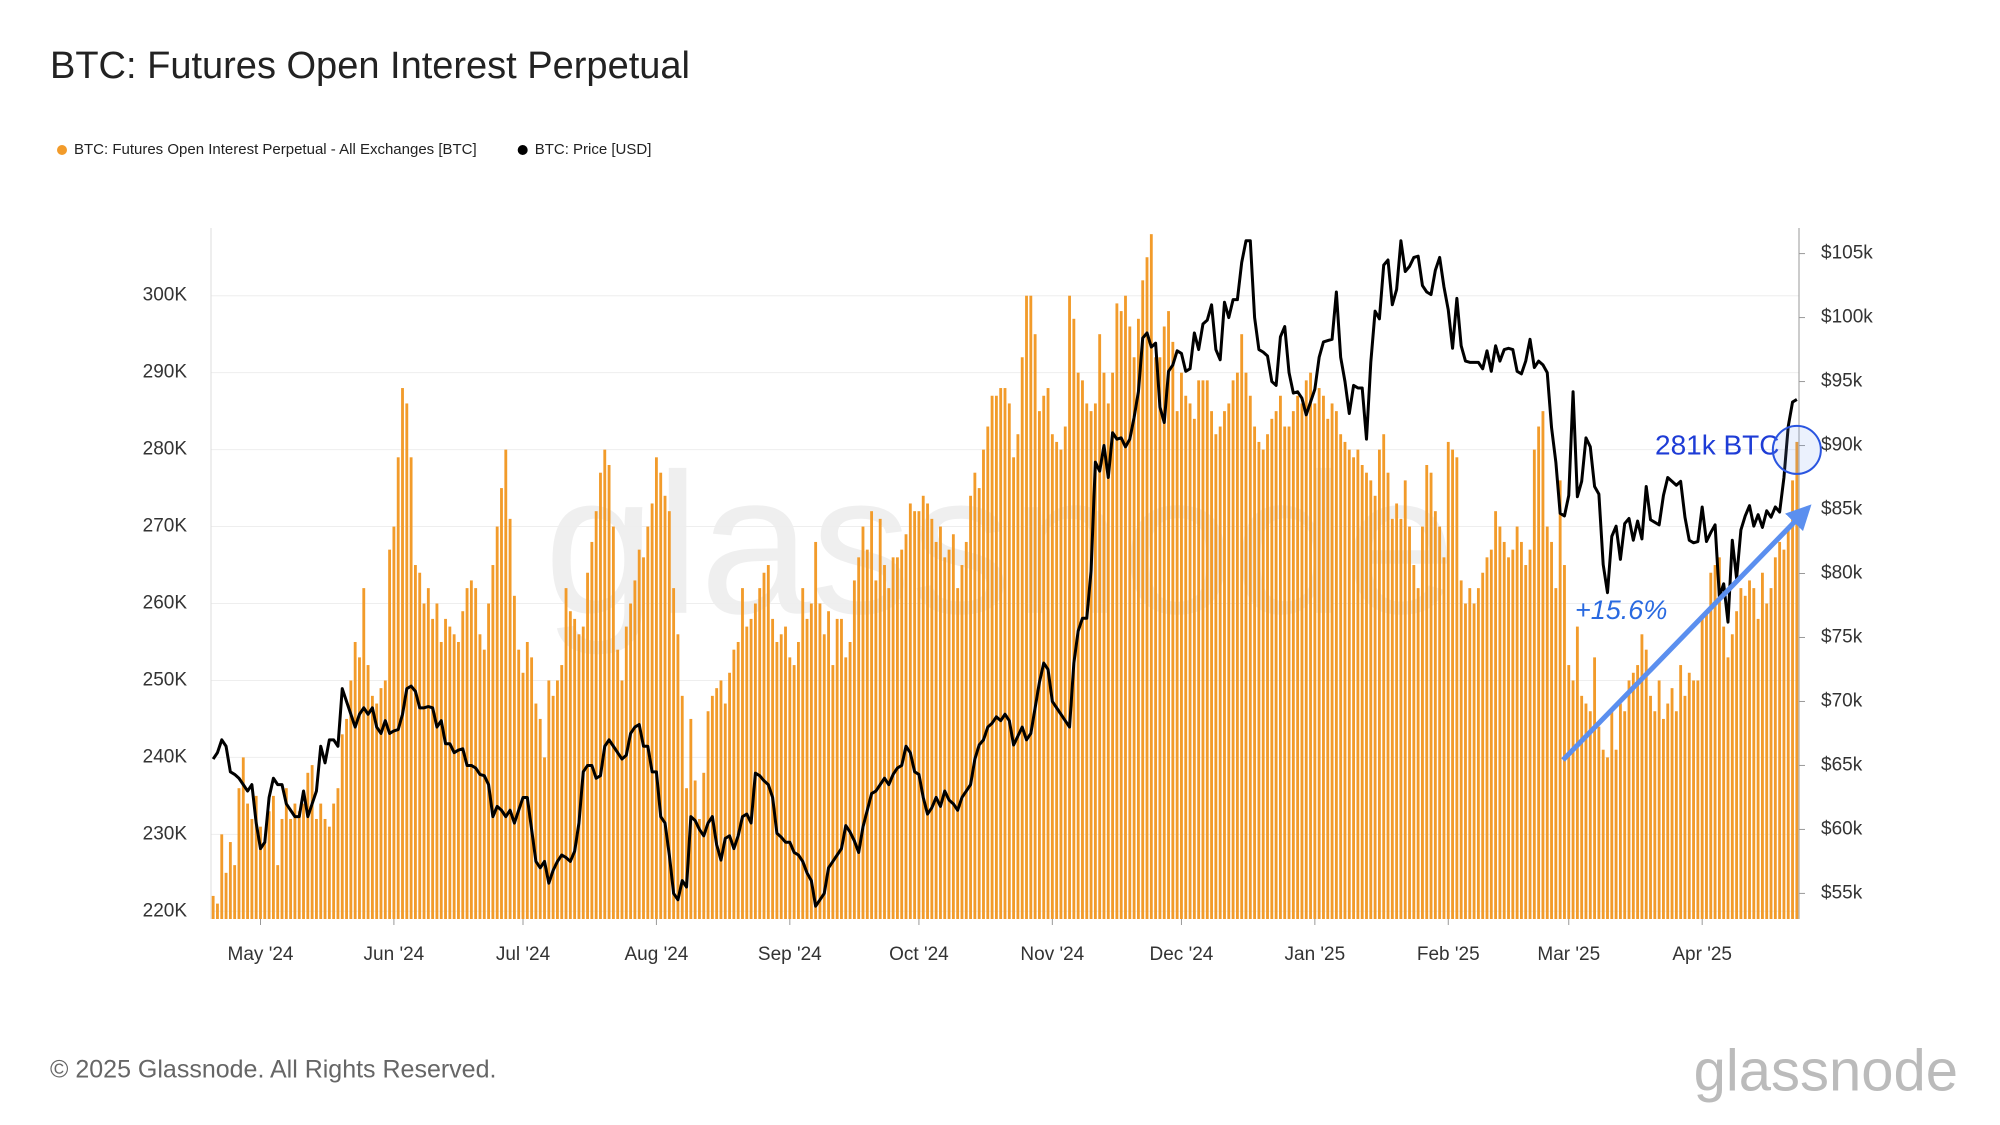 This screenshot has height=1125, width=2000. Describe the element at coordinates (1842, 828) in the screenshot. I see `y2-tick-label: $60k` at that location.